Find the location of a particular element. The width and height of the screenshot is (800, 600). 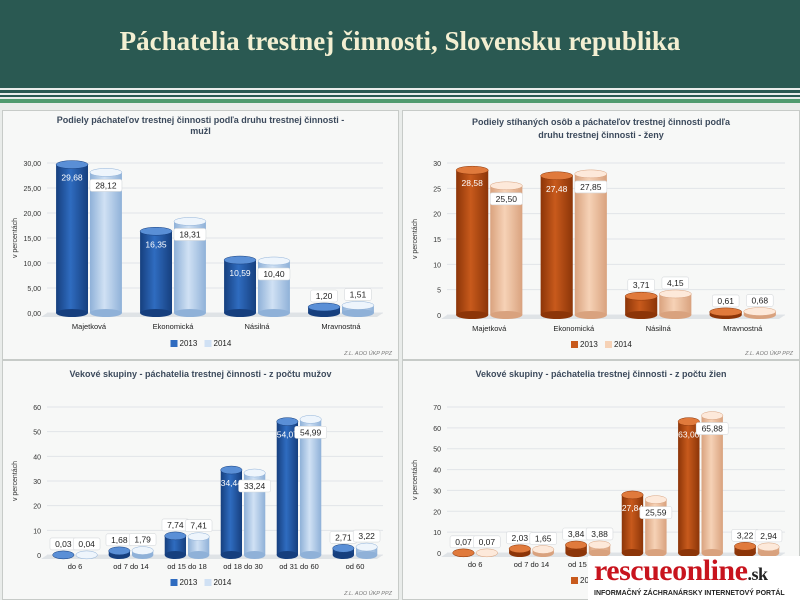

data-label: 3,71 is located at coordinates (641, 285).